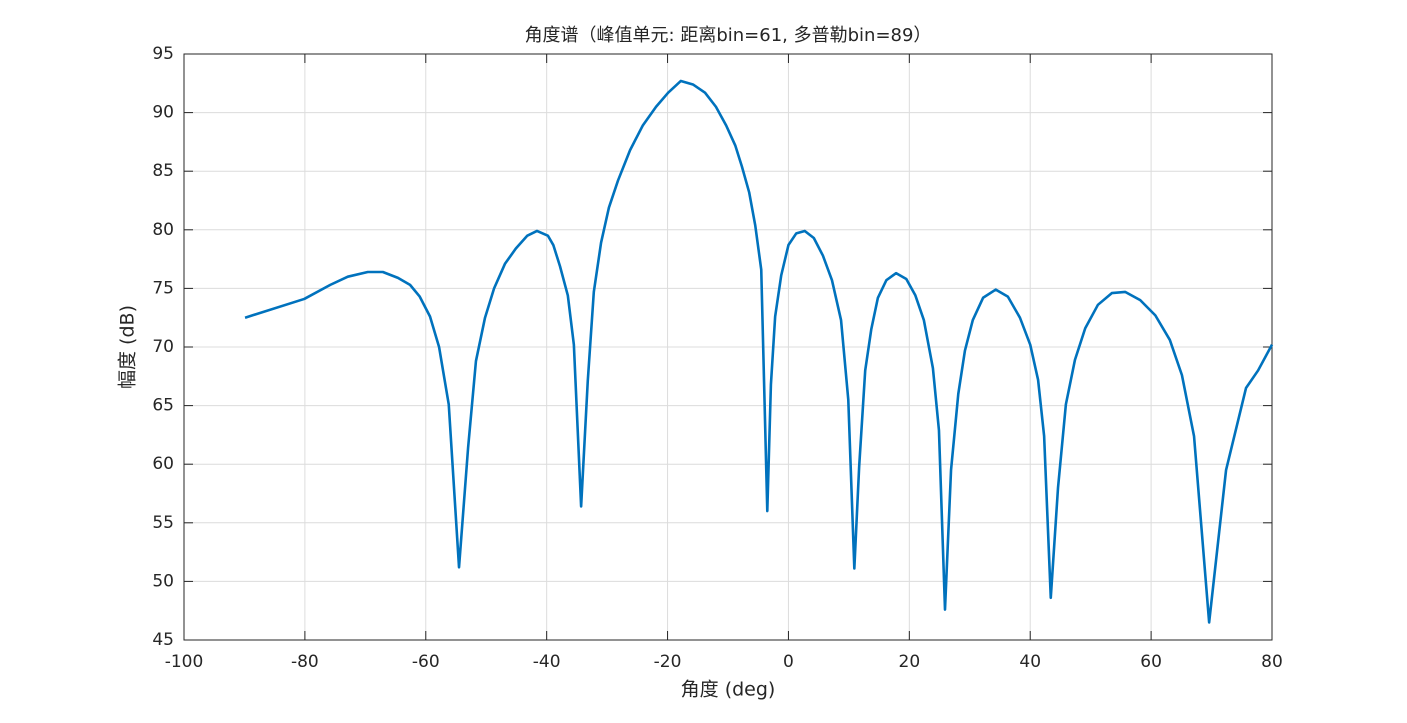  I want to click on y-tick-label: 50, so click(163, 581).